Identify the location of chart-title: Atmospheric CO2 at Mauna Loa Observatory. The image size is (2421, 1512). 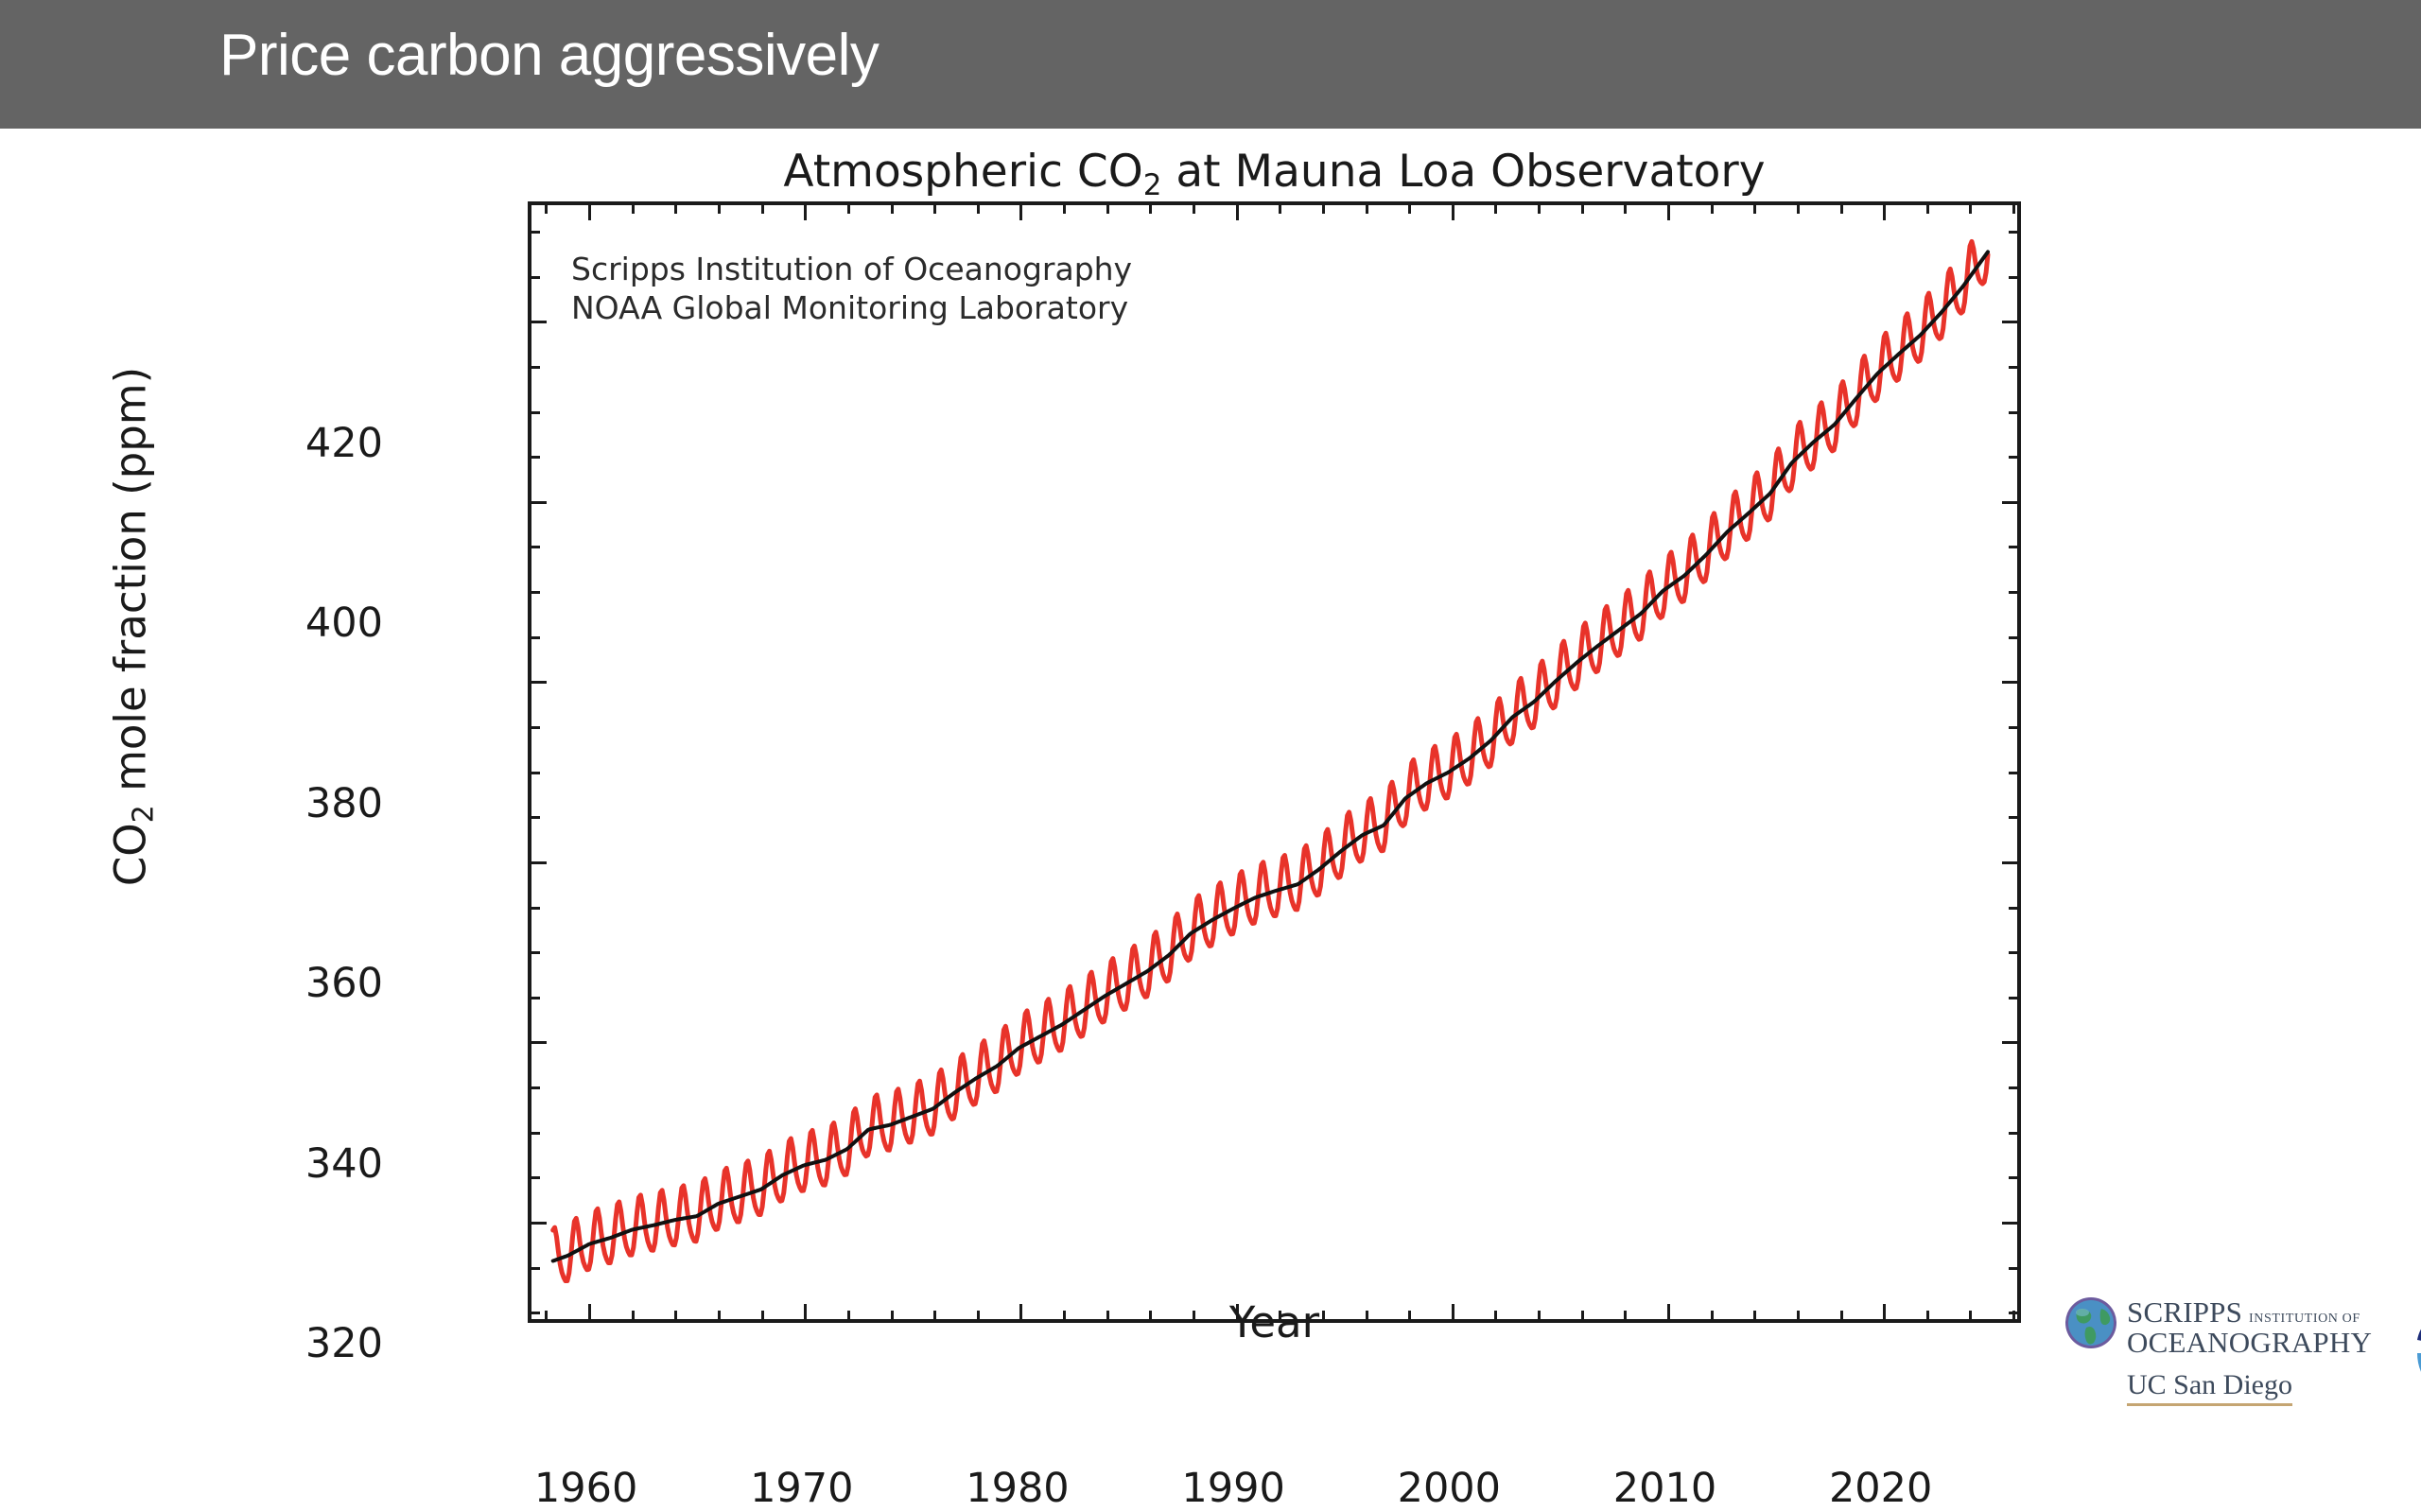
(1274, 174).